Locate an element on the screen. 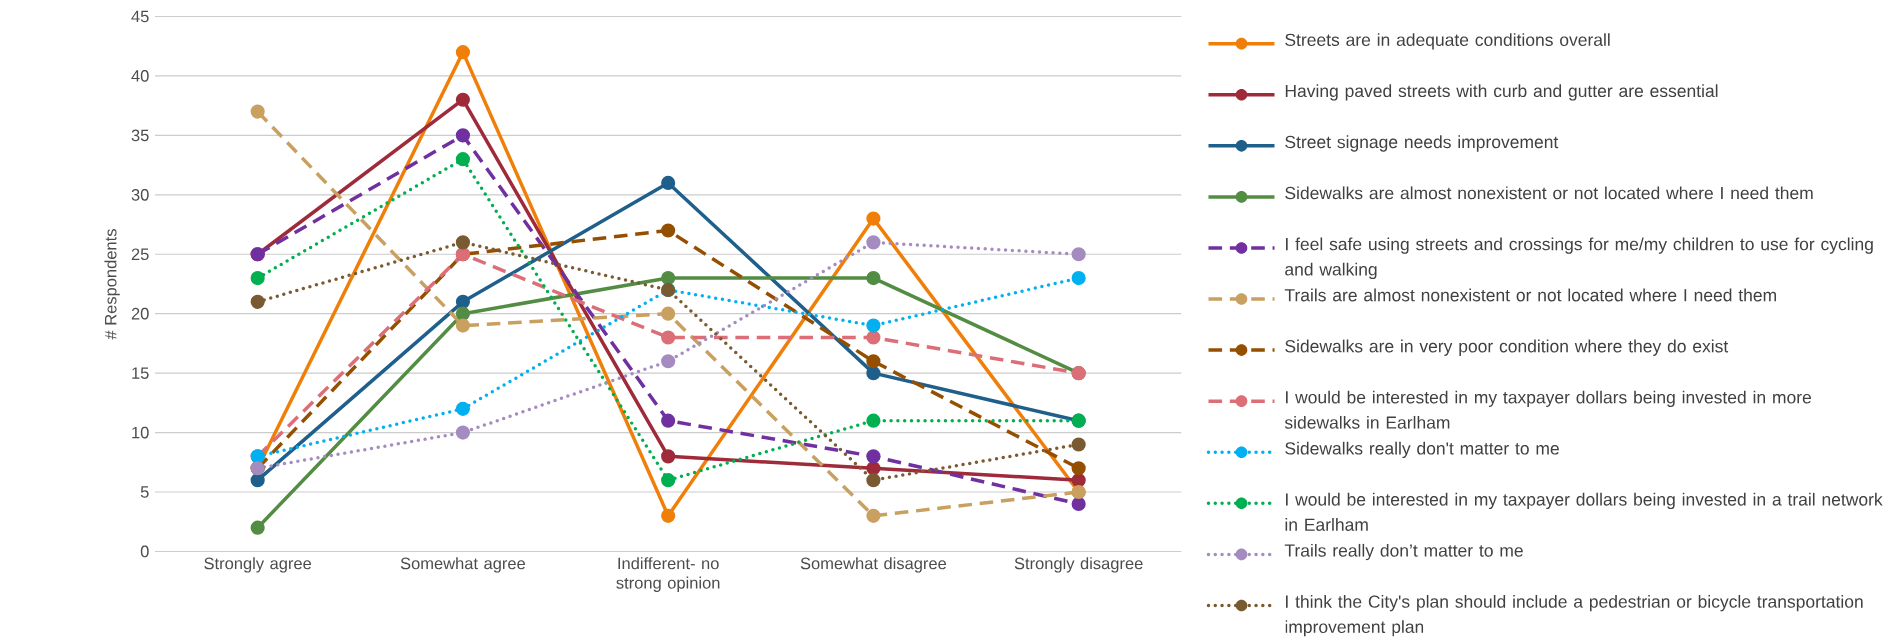  legend-label: Sidewalks are in very poor condition where they do exist is located at coordinates (1507, 348).